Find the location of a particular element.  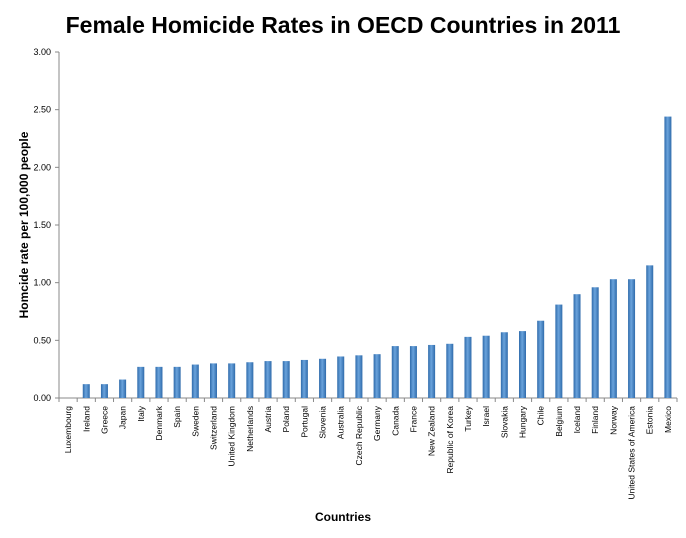

x-tick-label: Japan is located at coordinates (123, 417).